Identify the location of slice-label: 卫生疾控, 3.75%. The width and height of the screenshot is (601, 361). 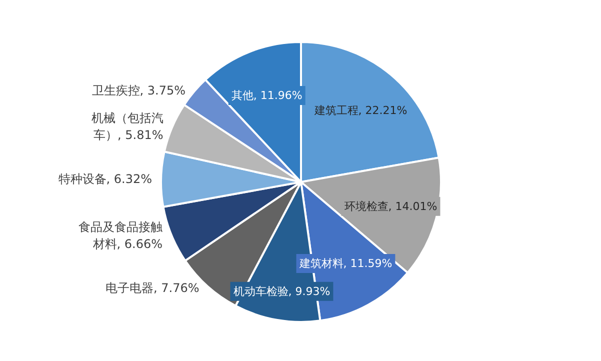
(139, 90).